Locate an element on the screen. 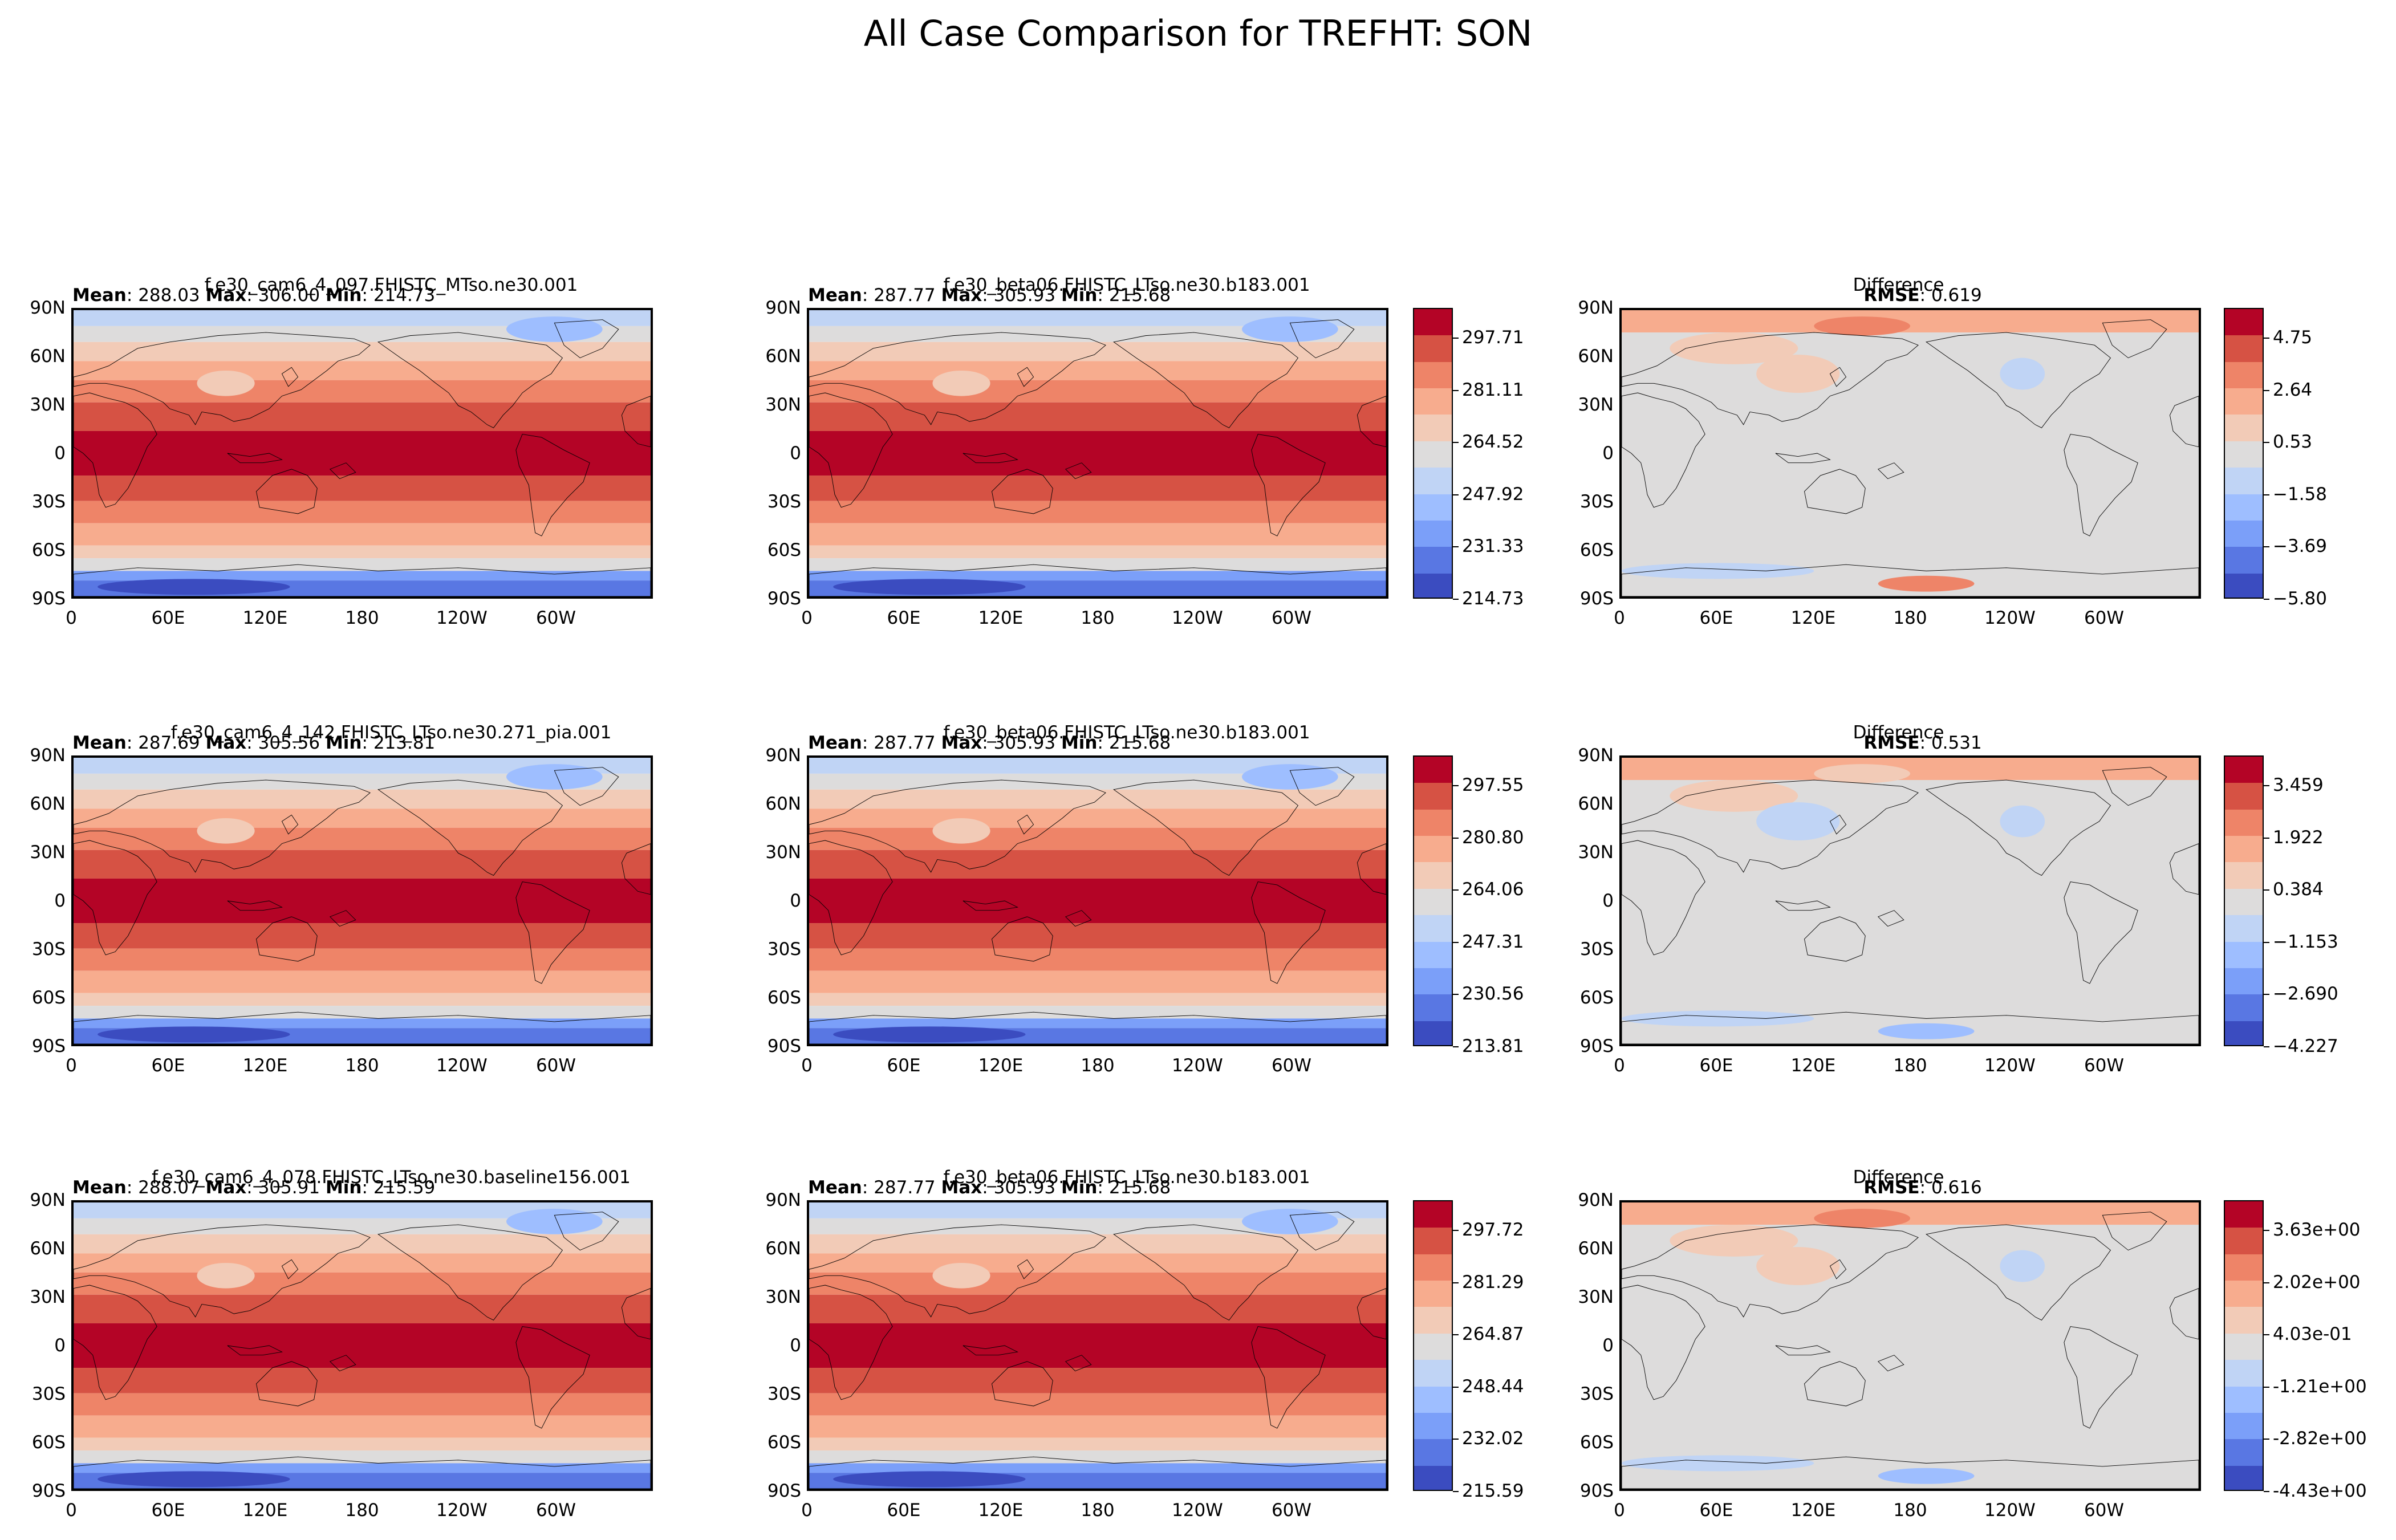 The height and width of the screenshot is (1540, 2396). diff-asia-anomaly is located at coordinates (1798, 1266).